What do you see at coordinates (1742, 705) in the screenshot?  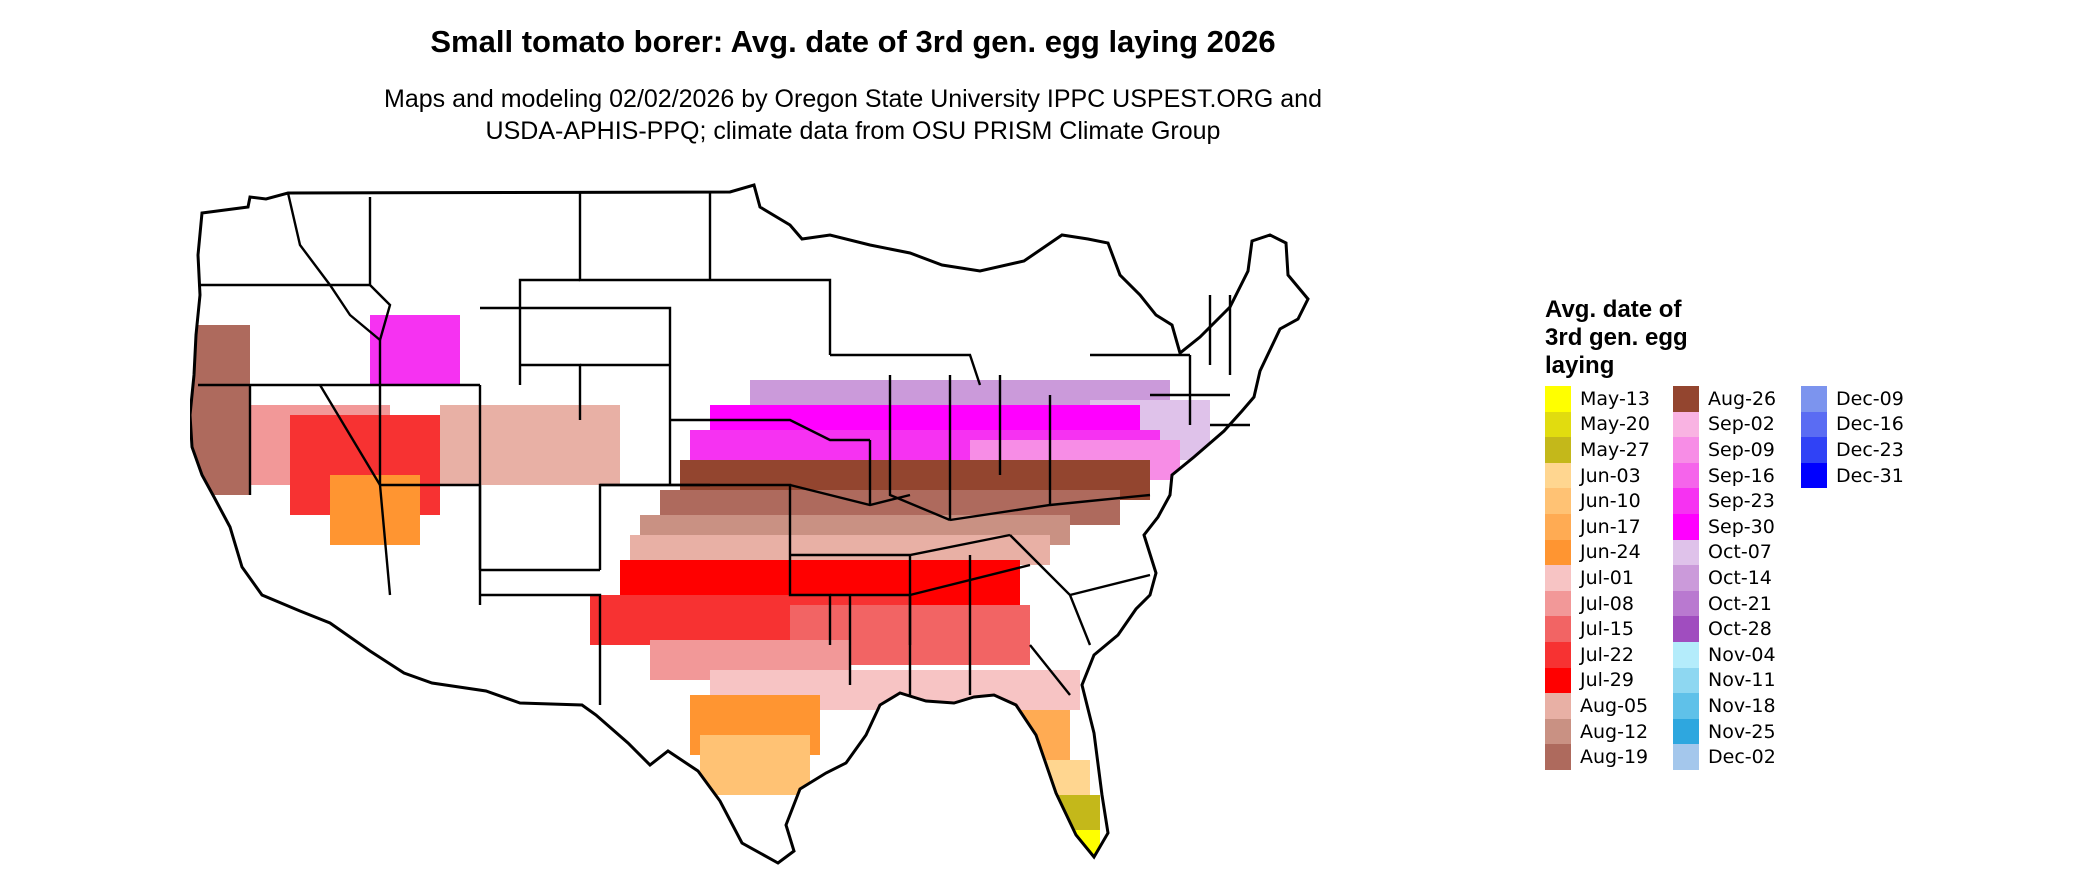 I see `legend-label: Nov-18` at bounding box center [1742, 705].